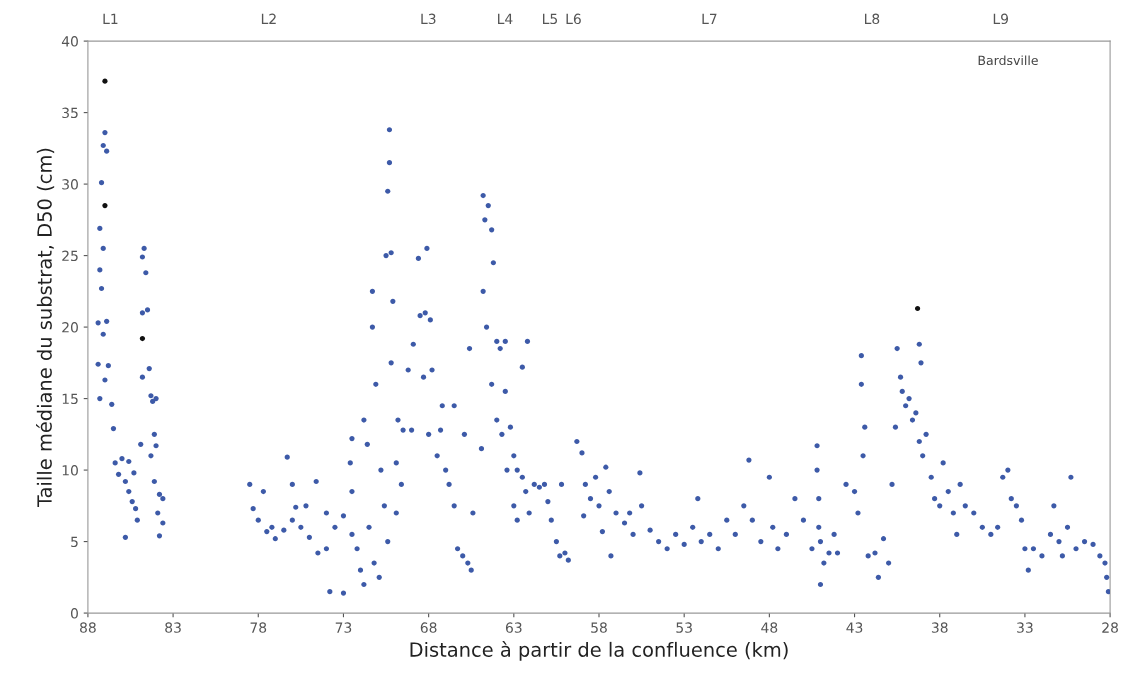 The height and width of the screenshot is (685, 1127). I want to click on text: L3, so click(428, 19).